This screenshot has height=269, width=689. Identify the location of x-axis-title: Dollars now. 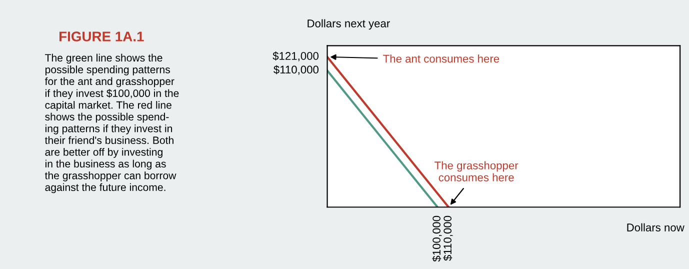
(655, 227).